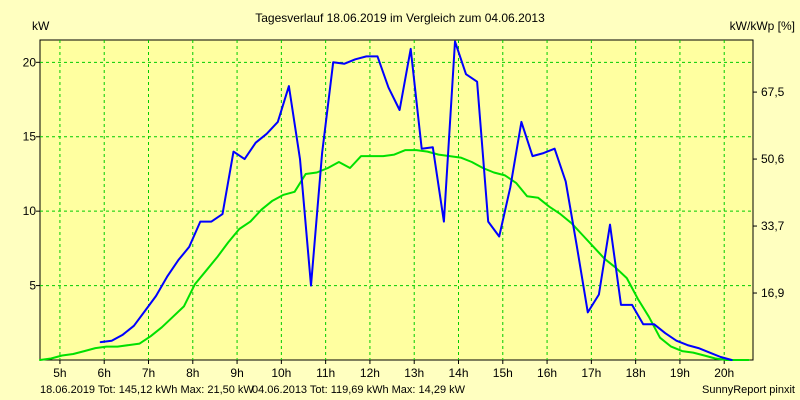 The image size is (800, 400). Describe the element at coordinates (748, 390) in the screenshot. I see `footer-right: SunnyReport pinxit` at that location.